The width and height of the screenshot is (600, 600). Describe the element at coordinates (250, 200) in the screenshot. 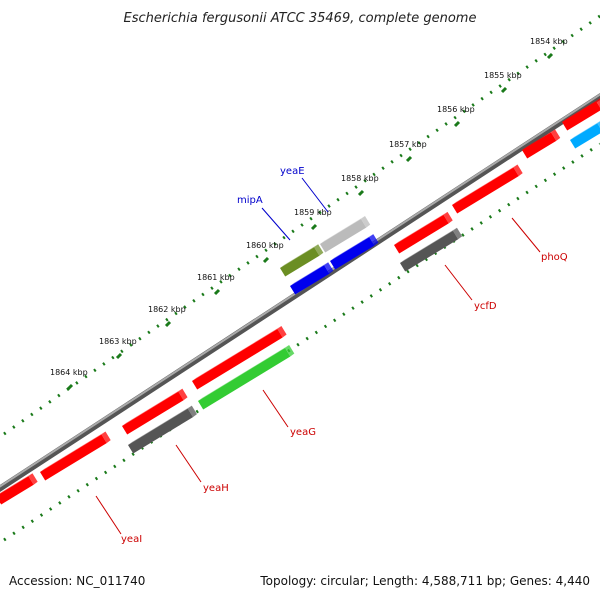

I see `gene-label-mipa: mipA` at that location.